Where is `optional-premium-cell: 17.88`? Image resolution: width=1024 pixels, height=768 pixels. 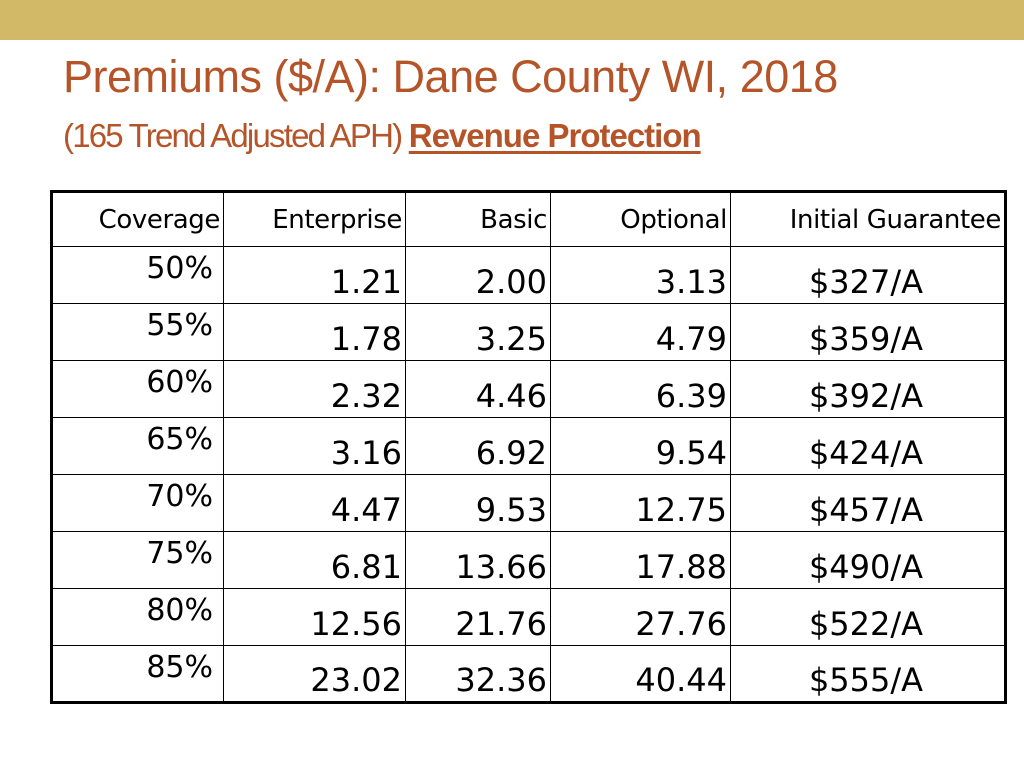 optional-premium-cell: 17.88 is located at coordinates (640, 560).